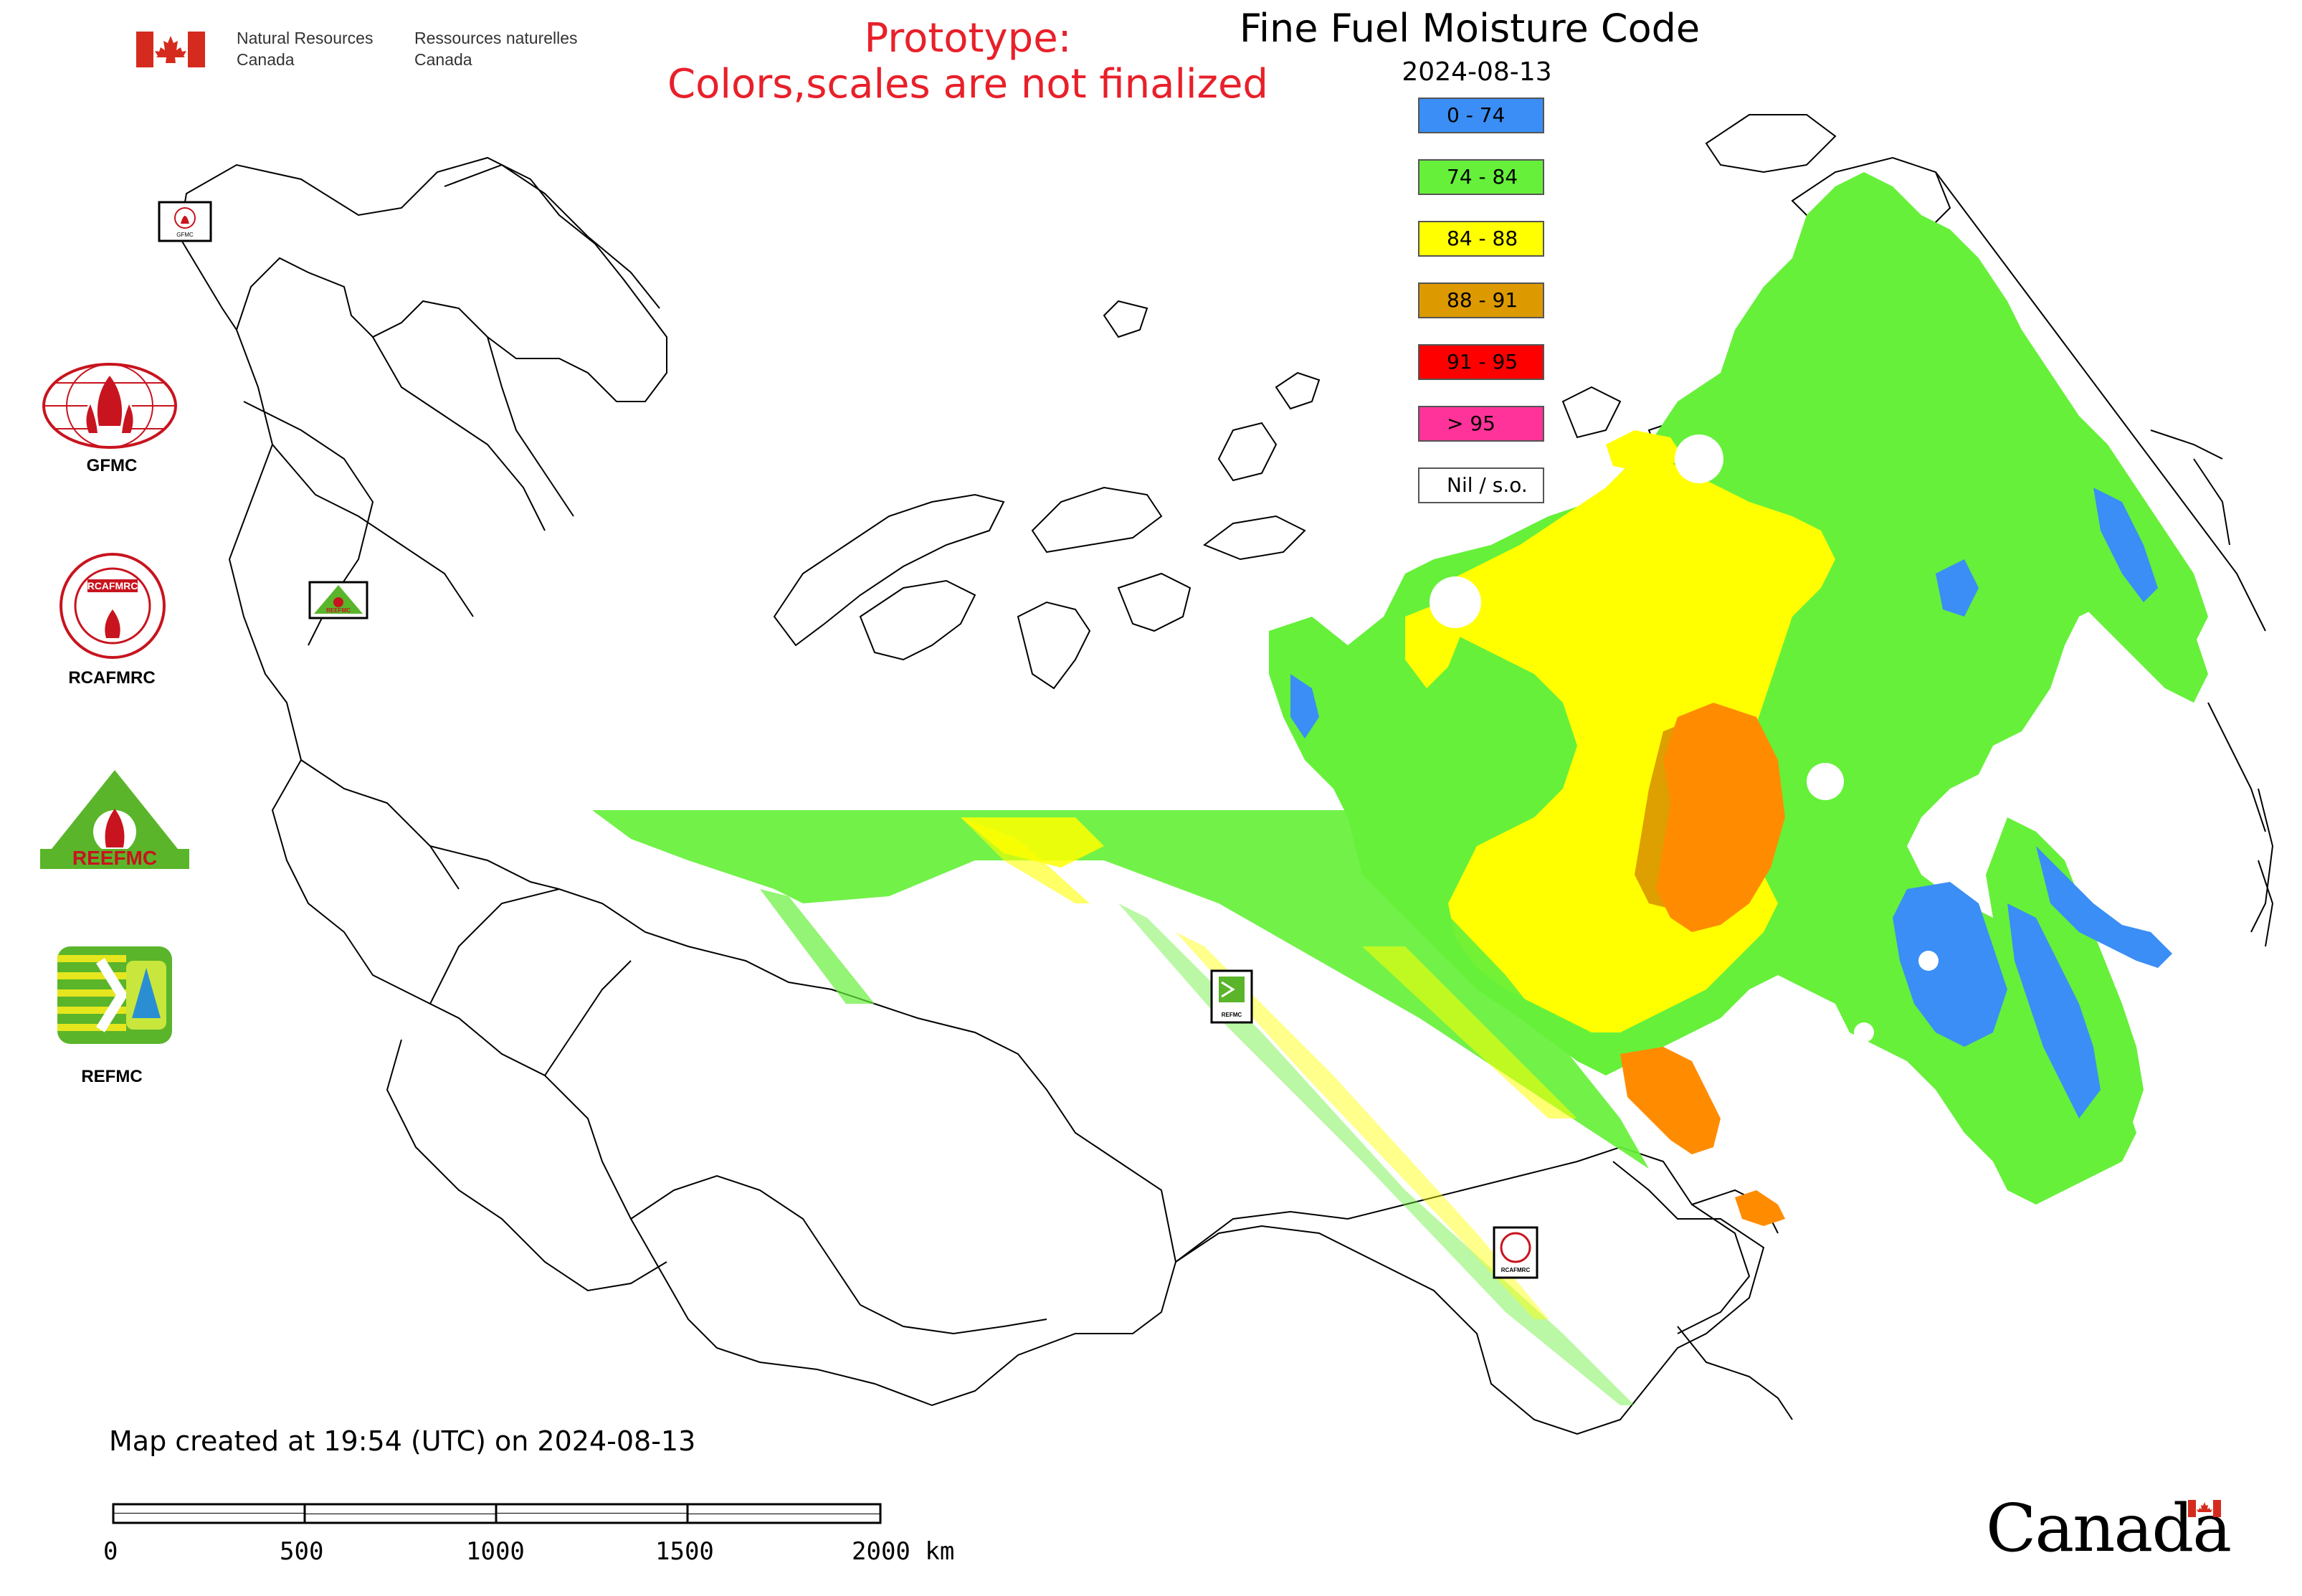  Describe the element at coordinates (110, 406) in the screenshot. I see `gfmc-logo-icon` at that location.